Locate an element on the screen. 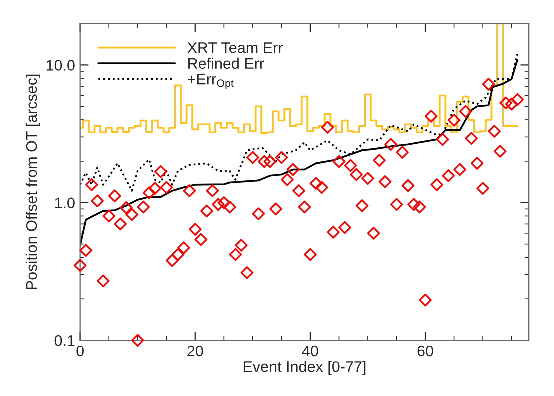  x-axis-title: Event Index [0-77] is located at coordinates (305, 368).